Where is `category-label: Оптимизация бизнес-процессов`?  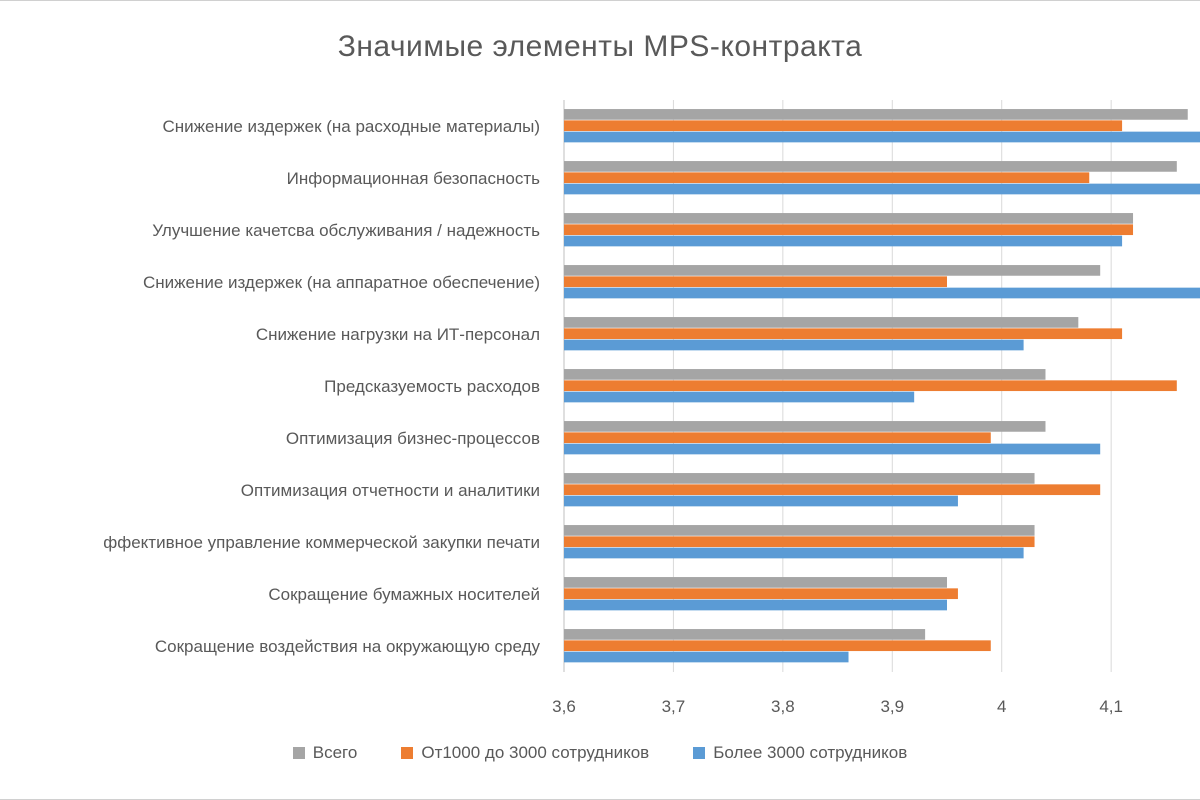
category-label: Оптимизация бизнес-процессов is located at coordinates (413, 438).